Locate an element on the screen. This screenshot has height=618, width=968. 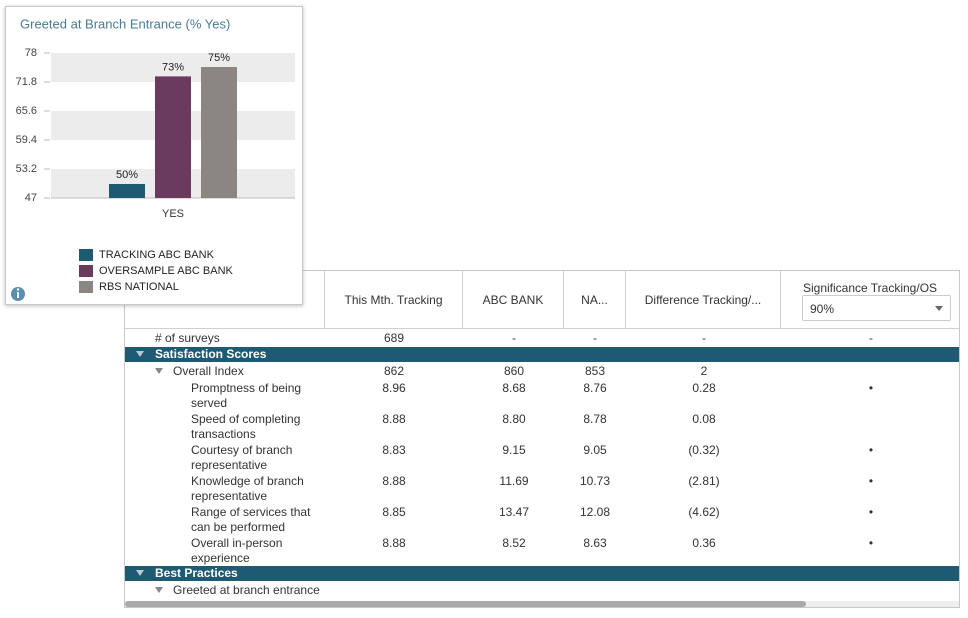
legend-label: OVERSAMPLE ABC BANK is located at coordinates (166, 271).